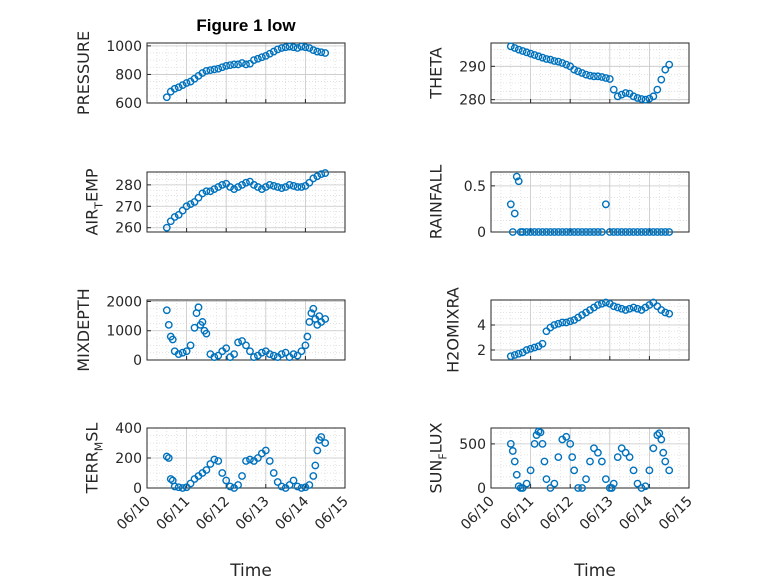 The height and width of the screenshot is (583, 778). Describe the element at coordinates (213, 514) in the screenshot. I see `x-tick-label: 06/12` at that location.